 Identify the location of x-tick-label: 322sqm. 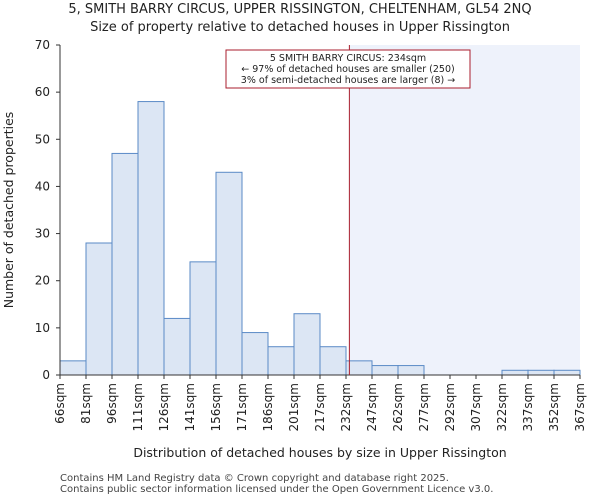
(502, 407).